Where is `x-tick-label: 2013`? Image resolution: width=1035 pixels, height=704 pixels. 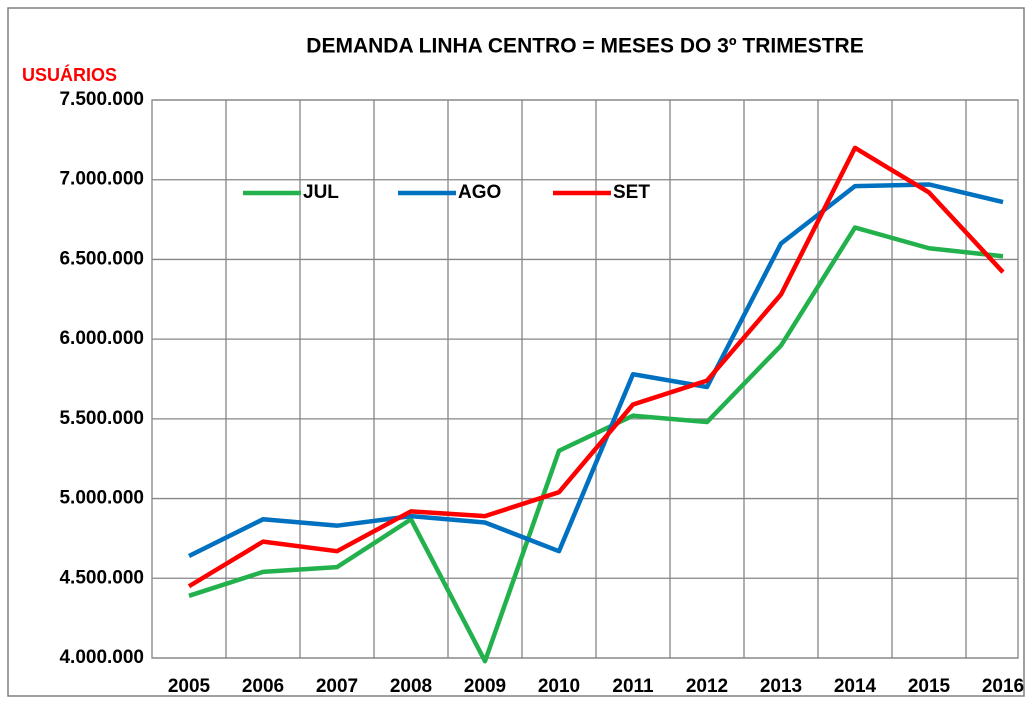
x-tick-label: 2013 is located at coordinates (781, 686).